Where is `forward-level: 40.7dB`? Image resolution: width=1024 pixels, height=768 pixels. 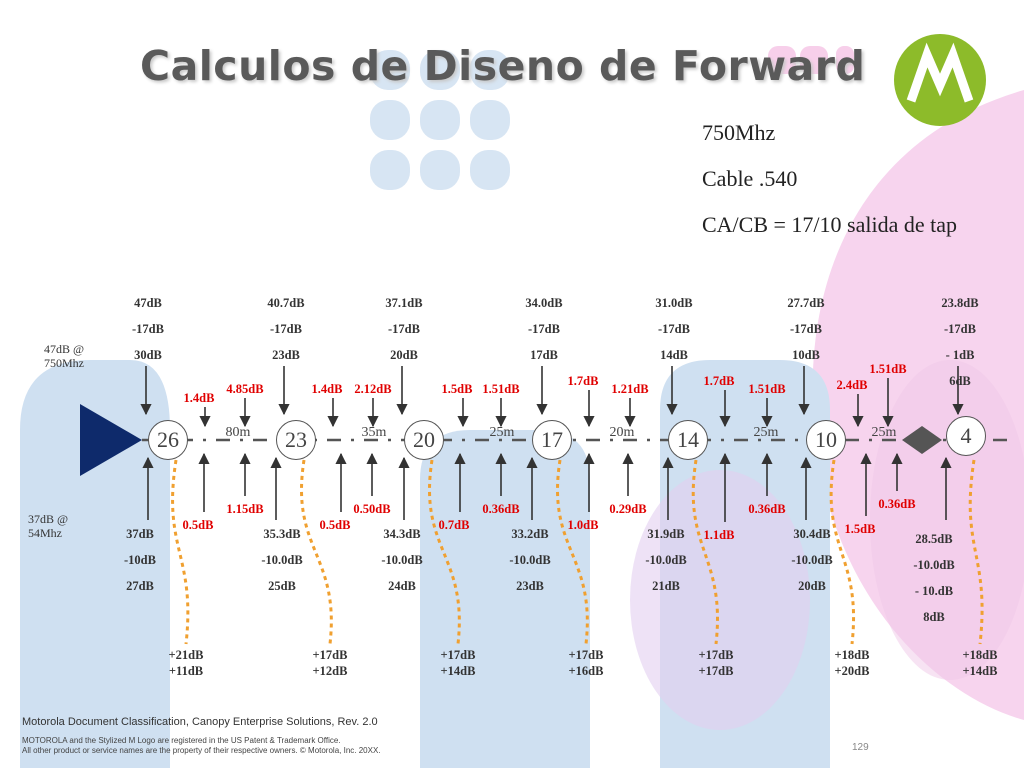
forward-level: 40.7dB is located at coordinates (286, 303).